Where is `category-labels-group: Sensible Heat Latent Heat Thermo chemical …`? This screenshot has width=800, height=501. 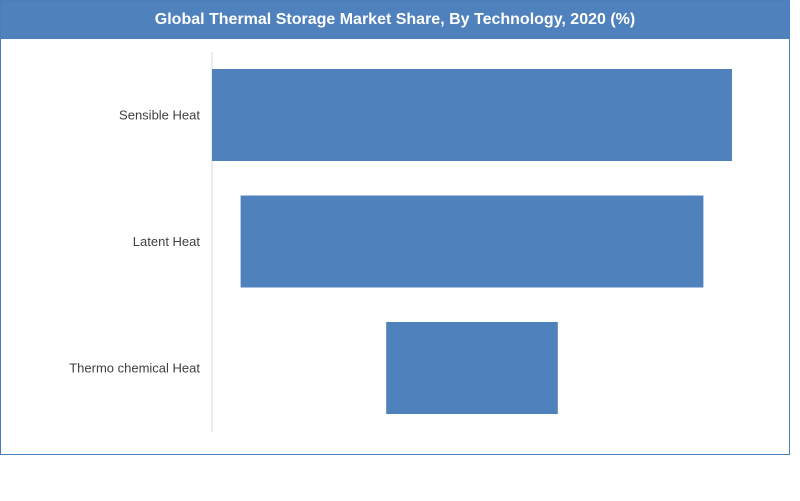
category-labels-group: Sensible Heat Latent Heat Thermo chemical … is located at coordinates (134, 242).